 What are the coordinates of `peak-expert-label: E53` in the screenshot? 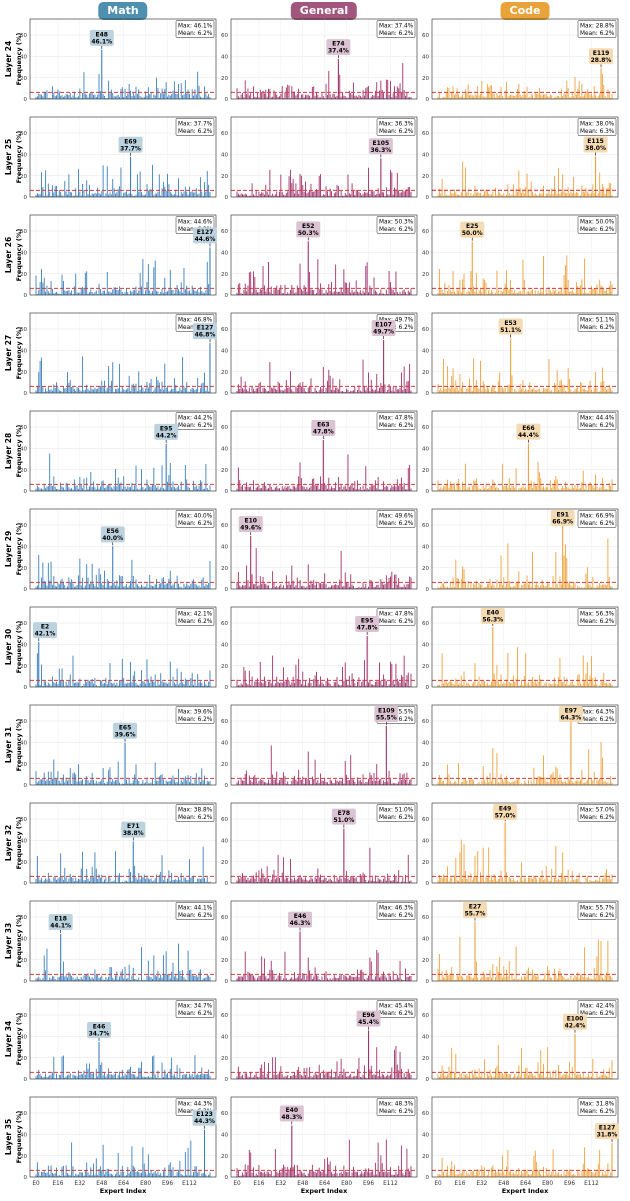 It's located at (510, 323).